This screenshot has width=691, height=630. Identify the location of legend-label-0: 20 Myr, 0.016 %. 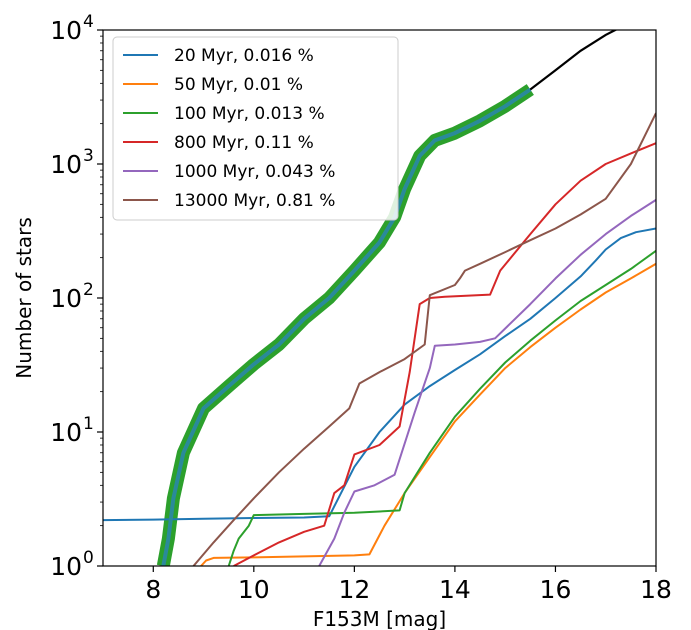
(244, 56).